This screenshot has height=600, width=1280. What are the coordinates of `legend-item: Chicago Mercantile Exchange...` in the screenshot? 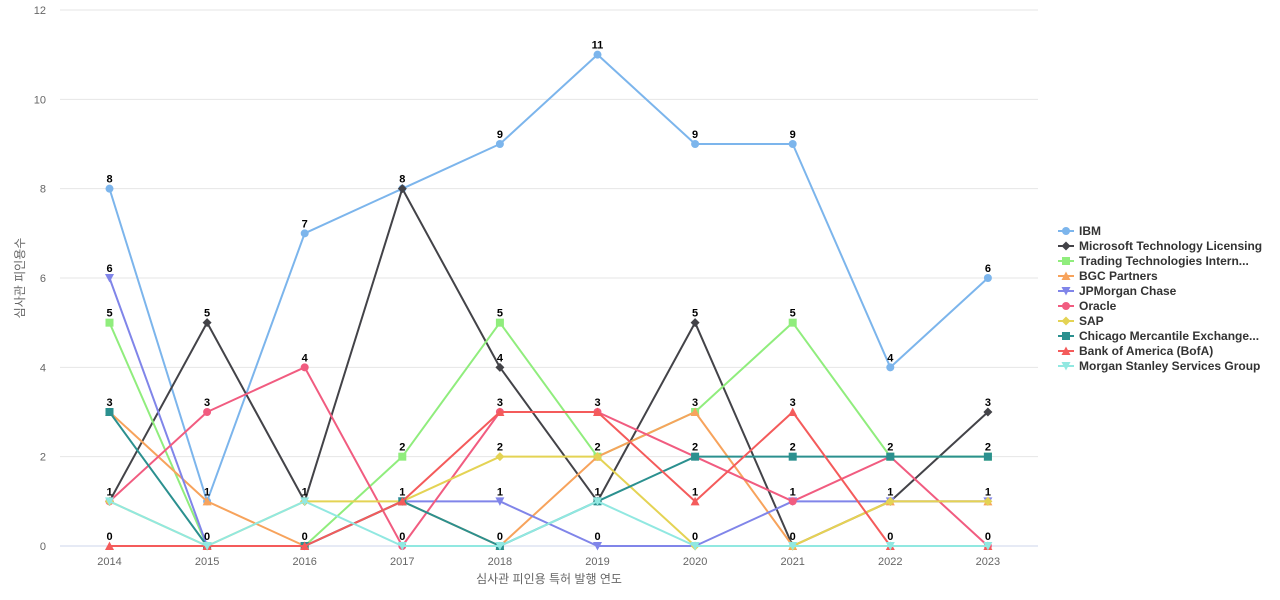 It's located at (1158, 336).